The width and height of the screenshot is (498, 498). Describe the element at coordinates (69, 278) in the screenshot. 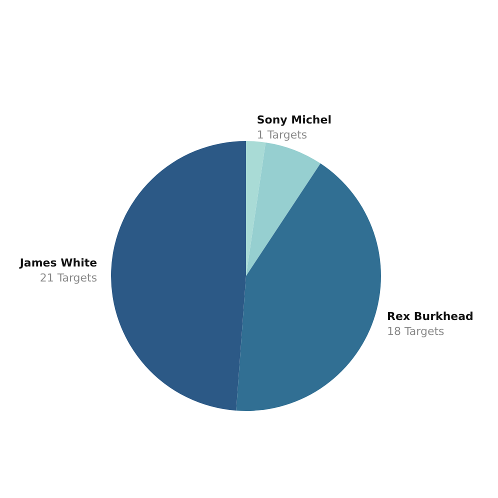

I see `data-label: 21 Targets` at that location.